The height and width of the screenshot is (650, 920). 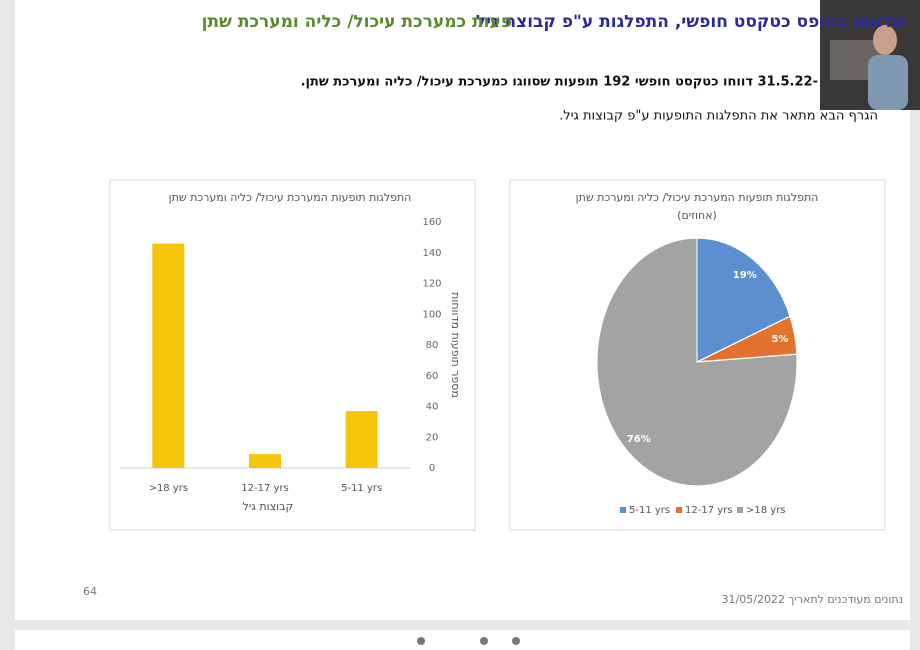 What do you see at coordinates (462, 640) in the screenshot?
I see `next-slide` at bounding box center [462, 640].